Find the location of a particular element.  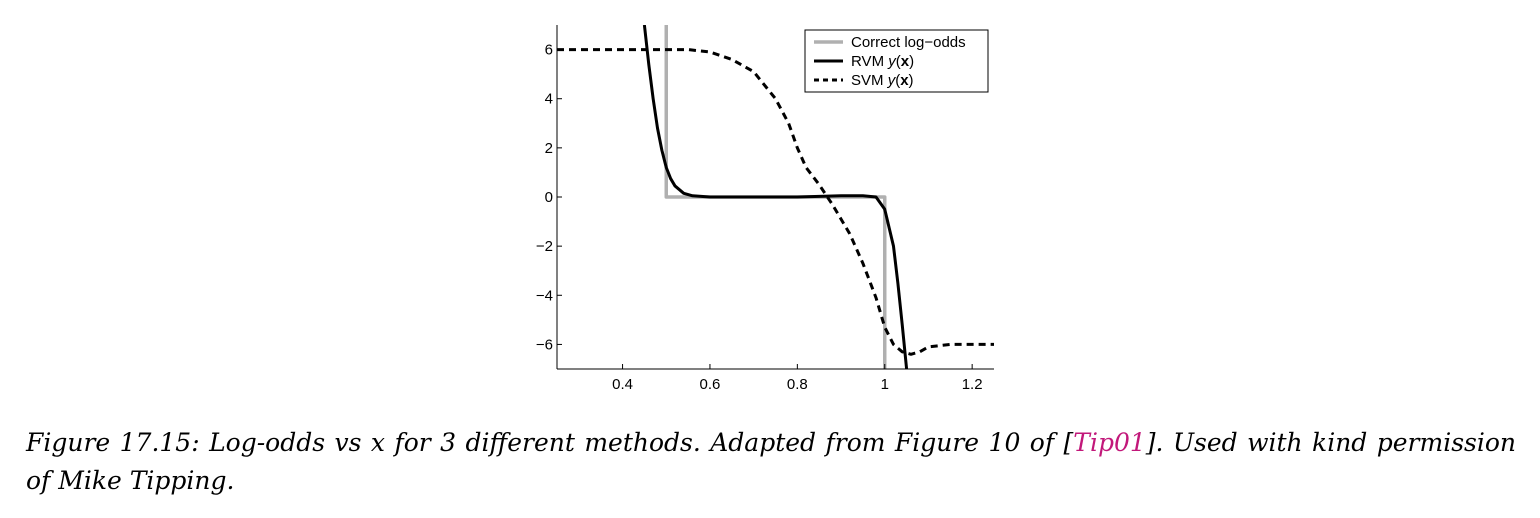

y-tick-label: 6 is located at coordinates (549, 50).